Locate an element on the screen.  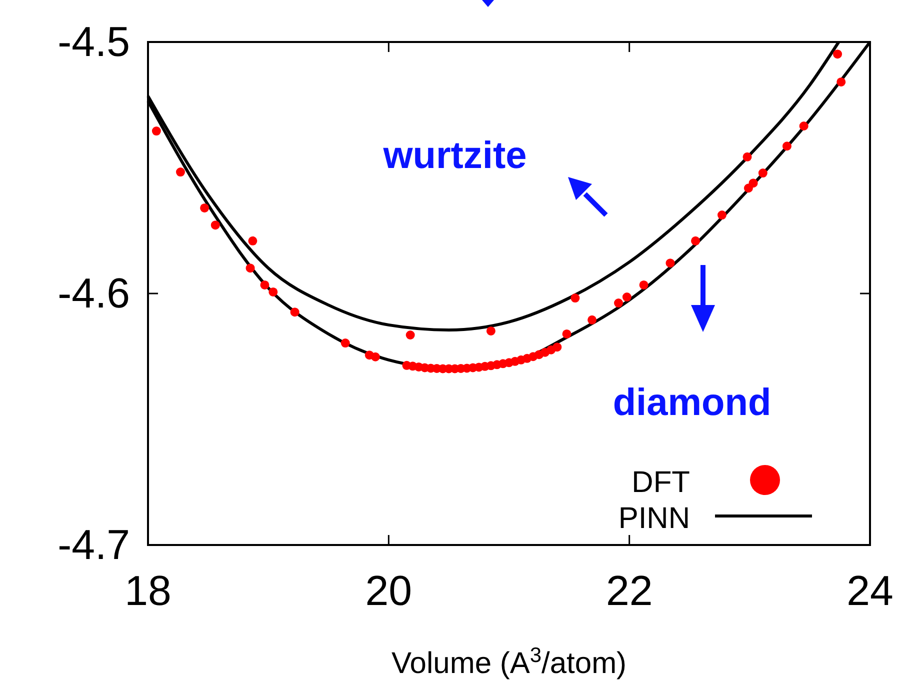
x-tick-label: 22 is located at coordinates (629, 590).